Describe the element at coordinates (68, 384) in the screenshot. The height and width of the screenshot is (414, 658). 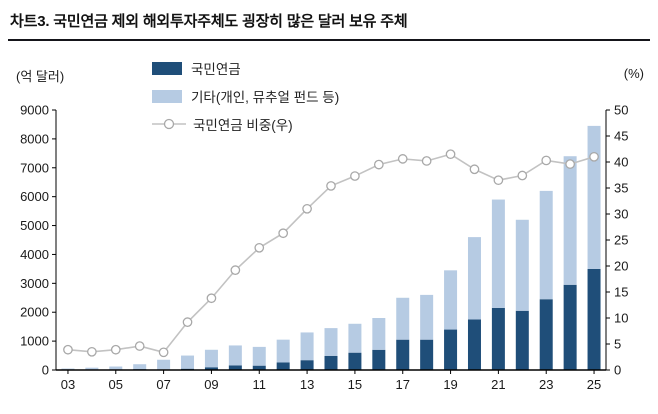
I see `x-axis-tick-label: 03` at that location.